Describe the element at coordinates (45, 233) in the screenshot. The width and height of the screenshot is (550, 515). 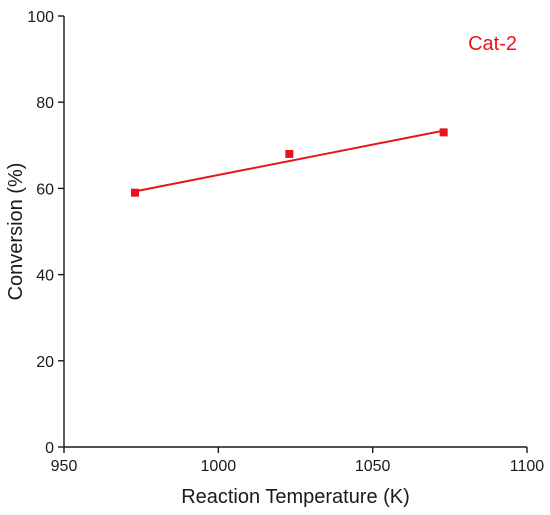
I see `y-ticks: 0 20 40 60 80 100` at that location.